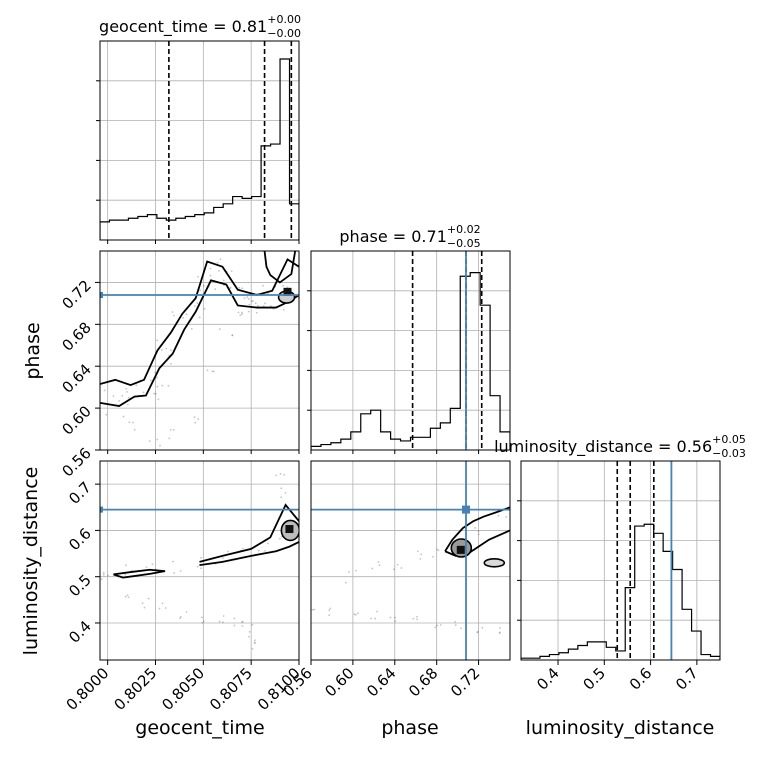 The width and height of the screenshot is (760, 760). Describe the element at coordinates (199, 728) in the screenshot. I see `x-axis-label-geocent_time: geocent_time` at that location.